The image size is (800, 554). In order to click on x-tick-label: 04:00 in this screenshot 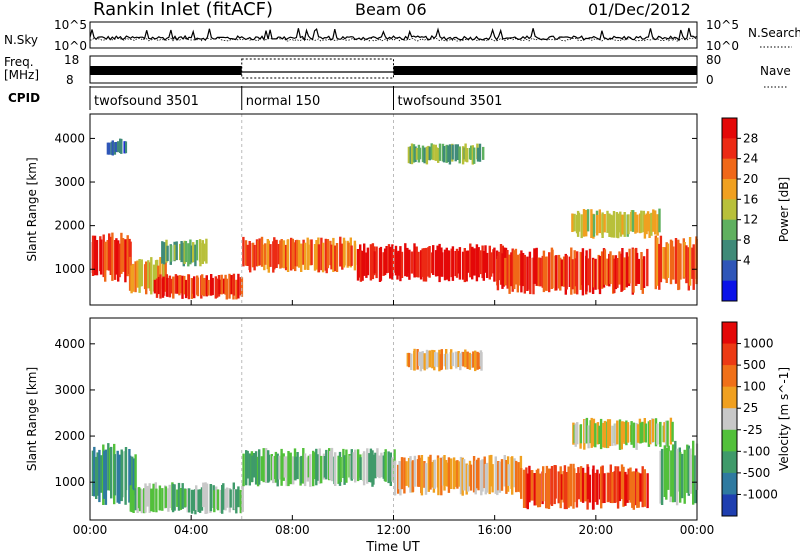, I will do `click(191, 530)`.